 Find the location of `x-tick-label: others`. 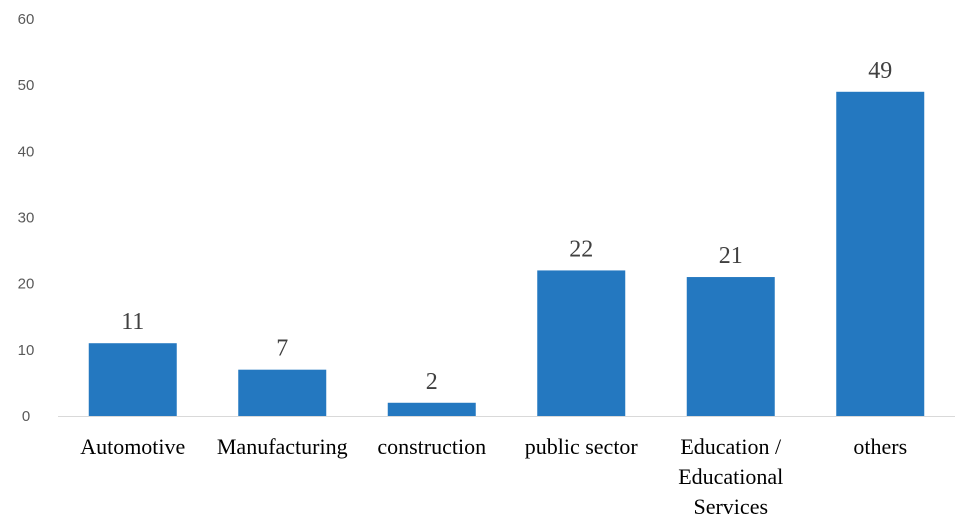

x-tick-label: others is located at coordinates (880, 446).